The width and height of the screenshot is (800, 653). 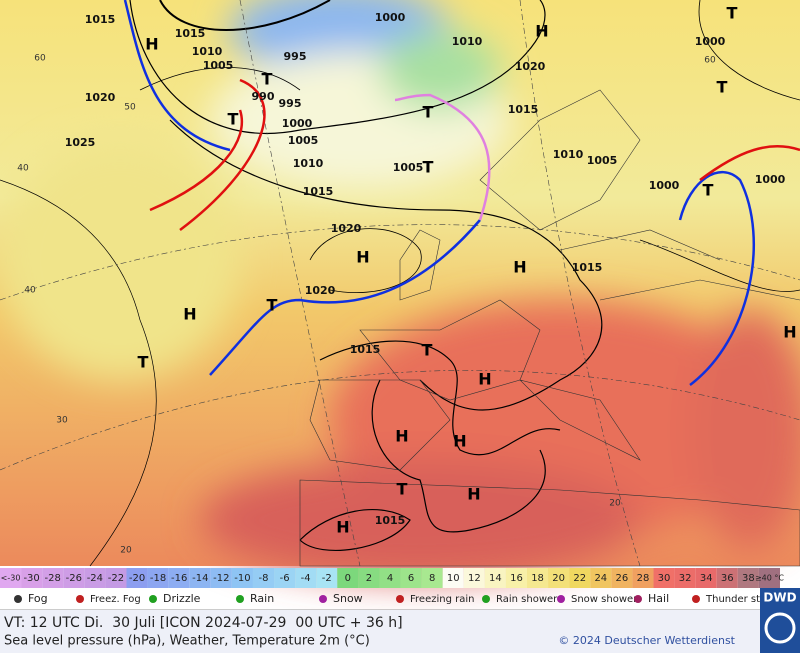 I want to click on scale-label: 4, so click(x=390, y=578).